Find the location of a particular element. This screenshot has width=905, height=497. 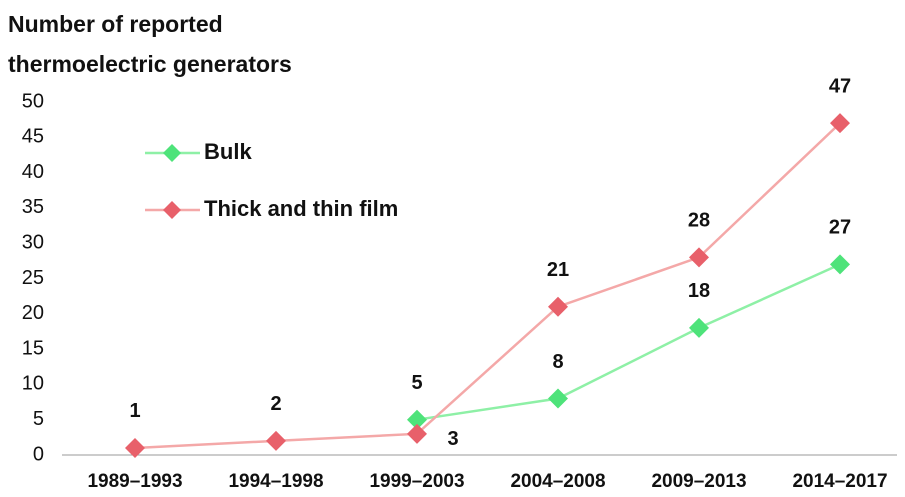

chart-title: thermoelectric generators is located at coordinates (150, 64).